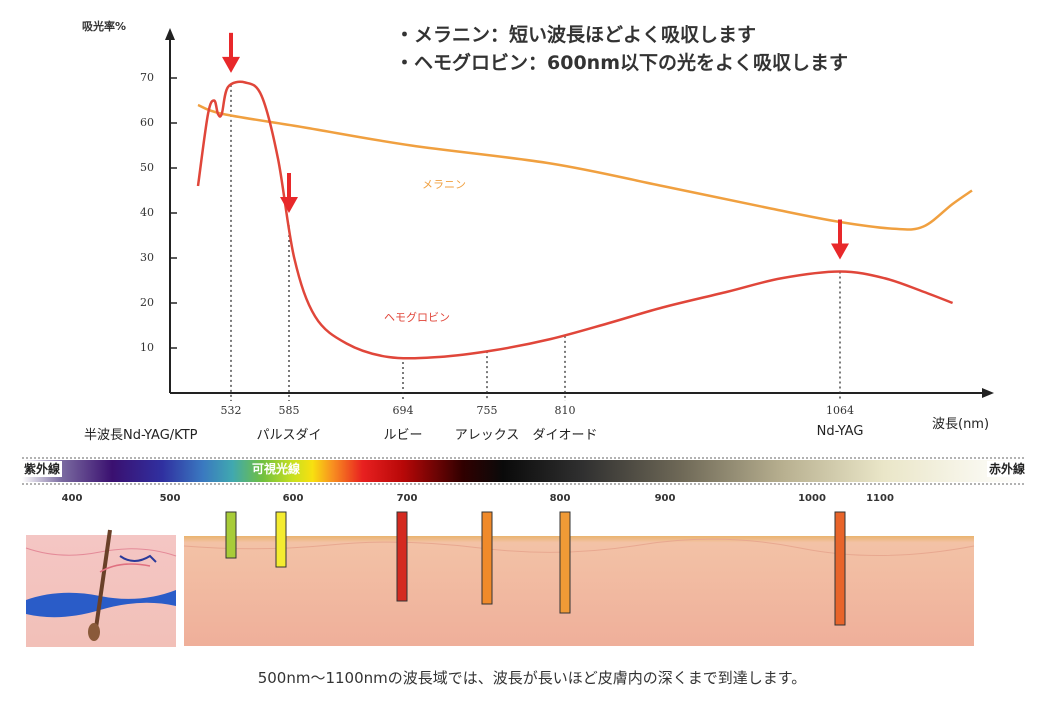 The height and width of the screenshot is (710, 1064). What do you see at coordinates (532, 678) in the screenshot?
I see `caption: 500nm～1100nmの波長域では、波長が長いほど皮膚内の深くまで到達します。` at bounding box center [532, 678].